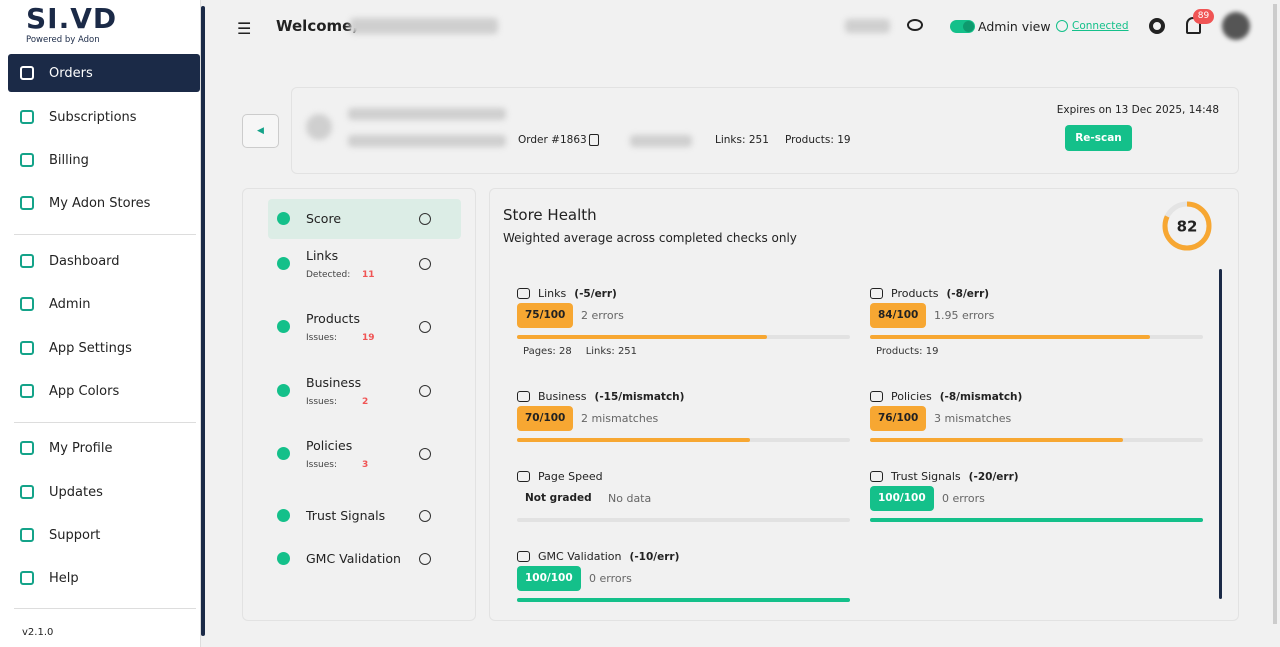 Image resolution: width=1280 pixels, height=647 pixels. I want to click on card-title: Policies (-8/mismatch), so click(946, 396).